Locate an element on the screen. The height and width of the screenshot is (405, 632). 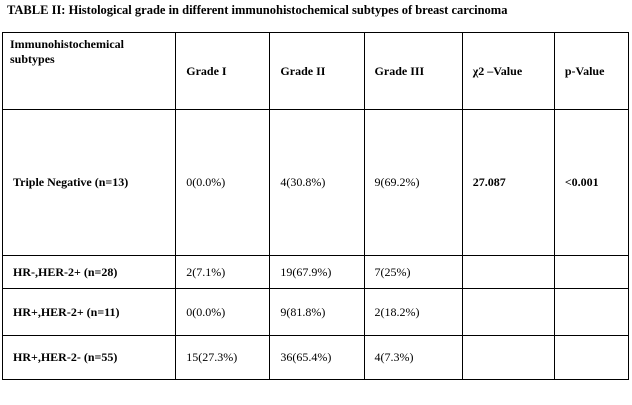
header-grade-2: Grade II is located at coordinates (317, 71).